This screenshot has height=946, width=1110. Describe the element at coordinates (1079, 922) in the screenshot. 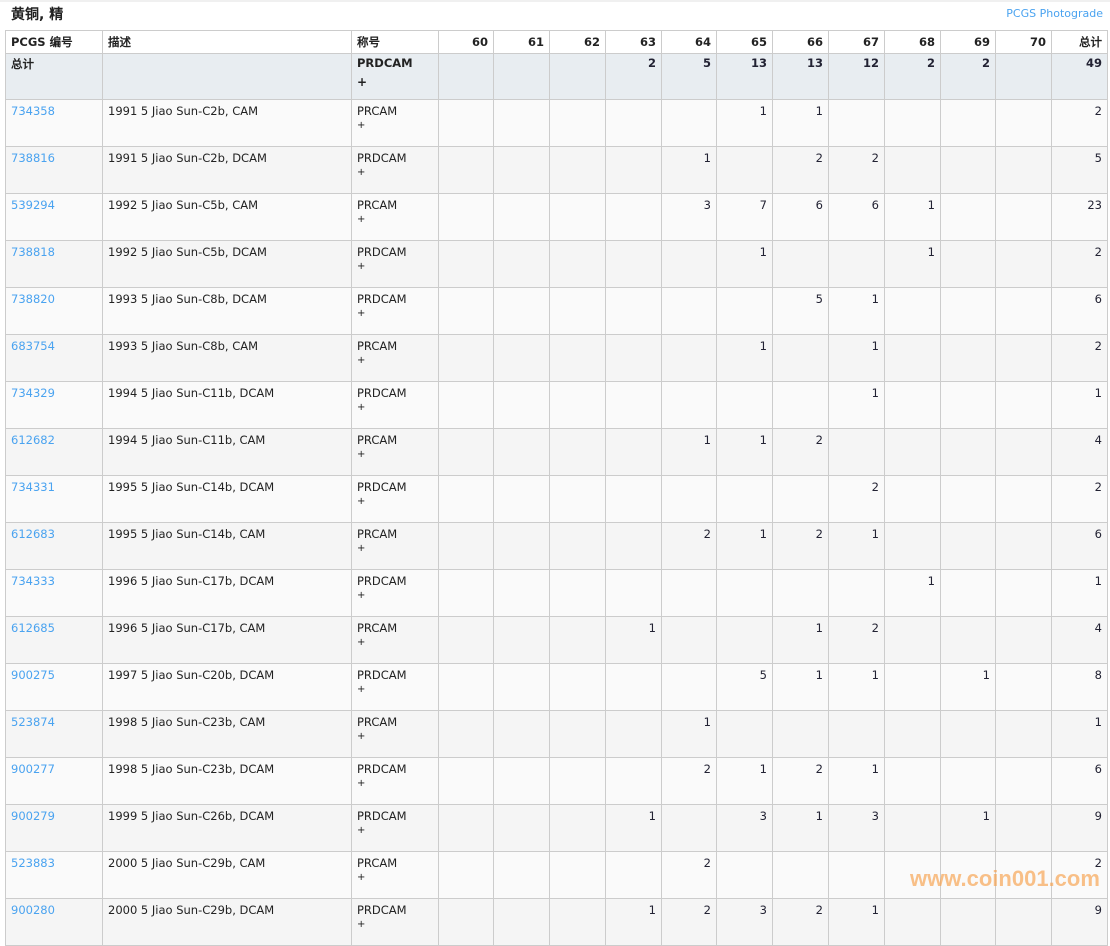

I see `row-total-cell: 9` at that location.